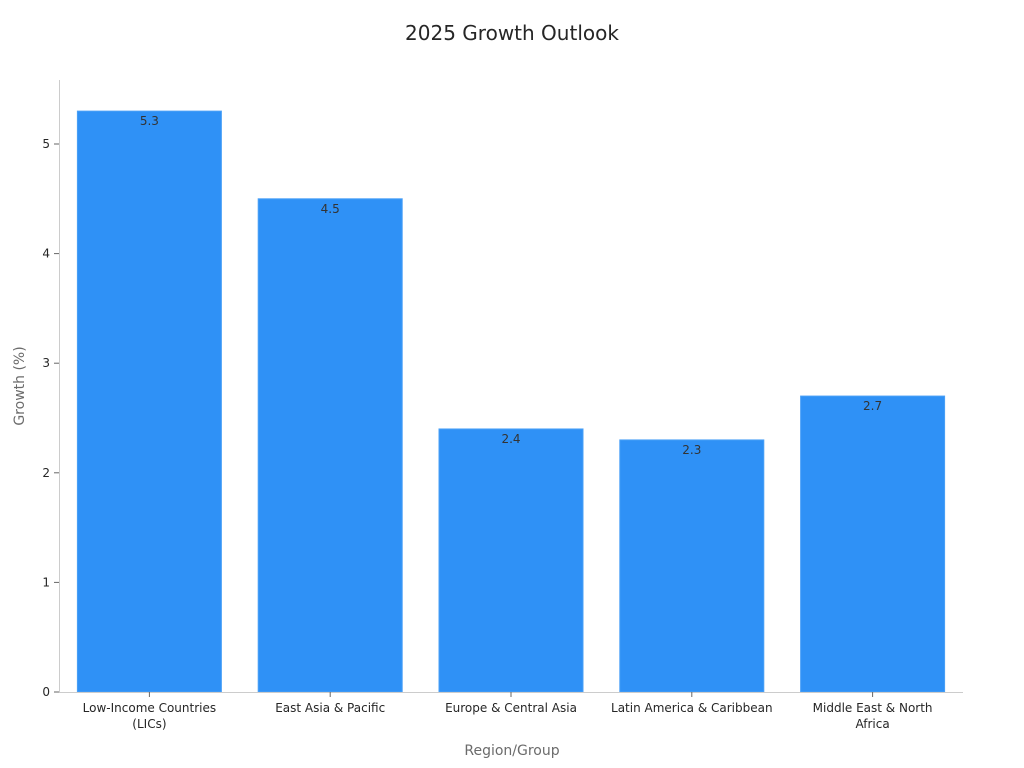 Image resolution: width=1024 pixels, height=768 pixels. Describe the element at coordinates (149, 724) in the screenshot. I see `x-tick-label-line: (LICs)` at that location.